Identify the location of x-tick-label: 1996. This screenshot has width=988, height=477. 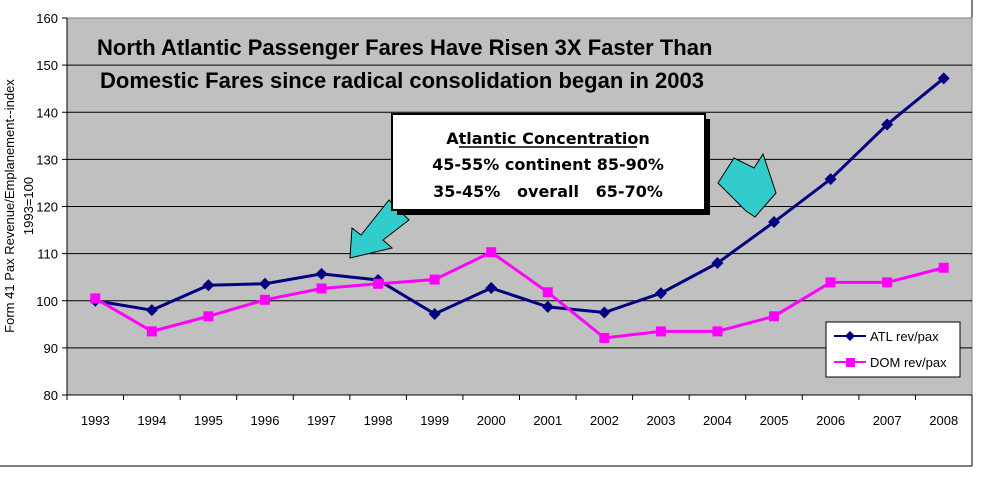
(265, 420).